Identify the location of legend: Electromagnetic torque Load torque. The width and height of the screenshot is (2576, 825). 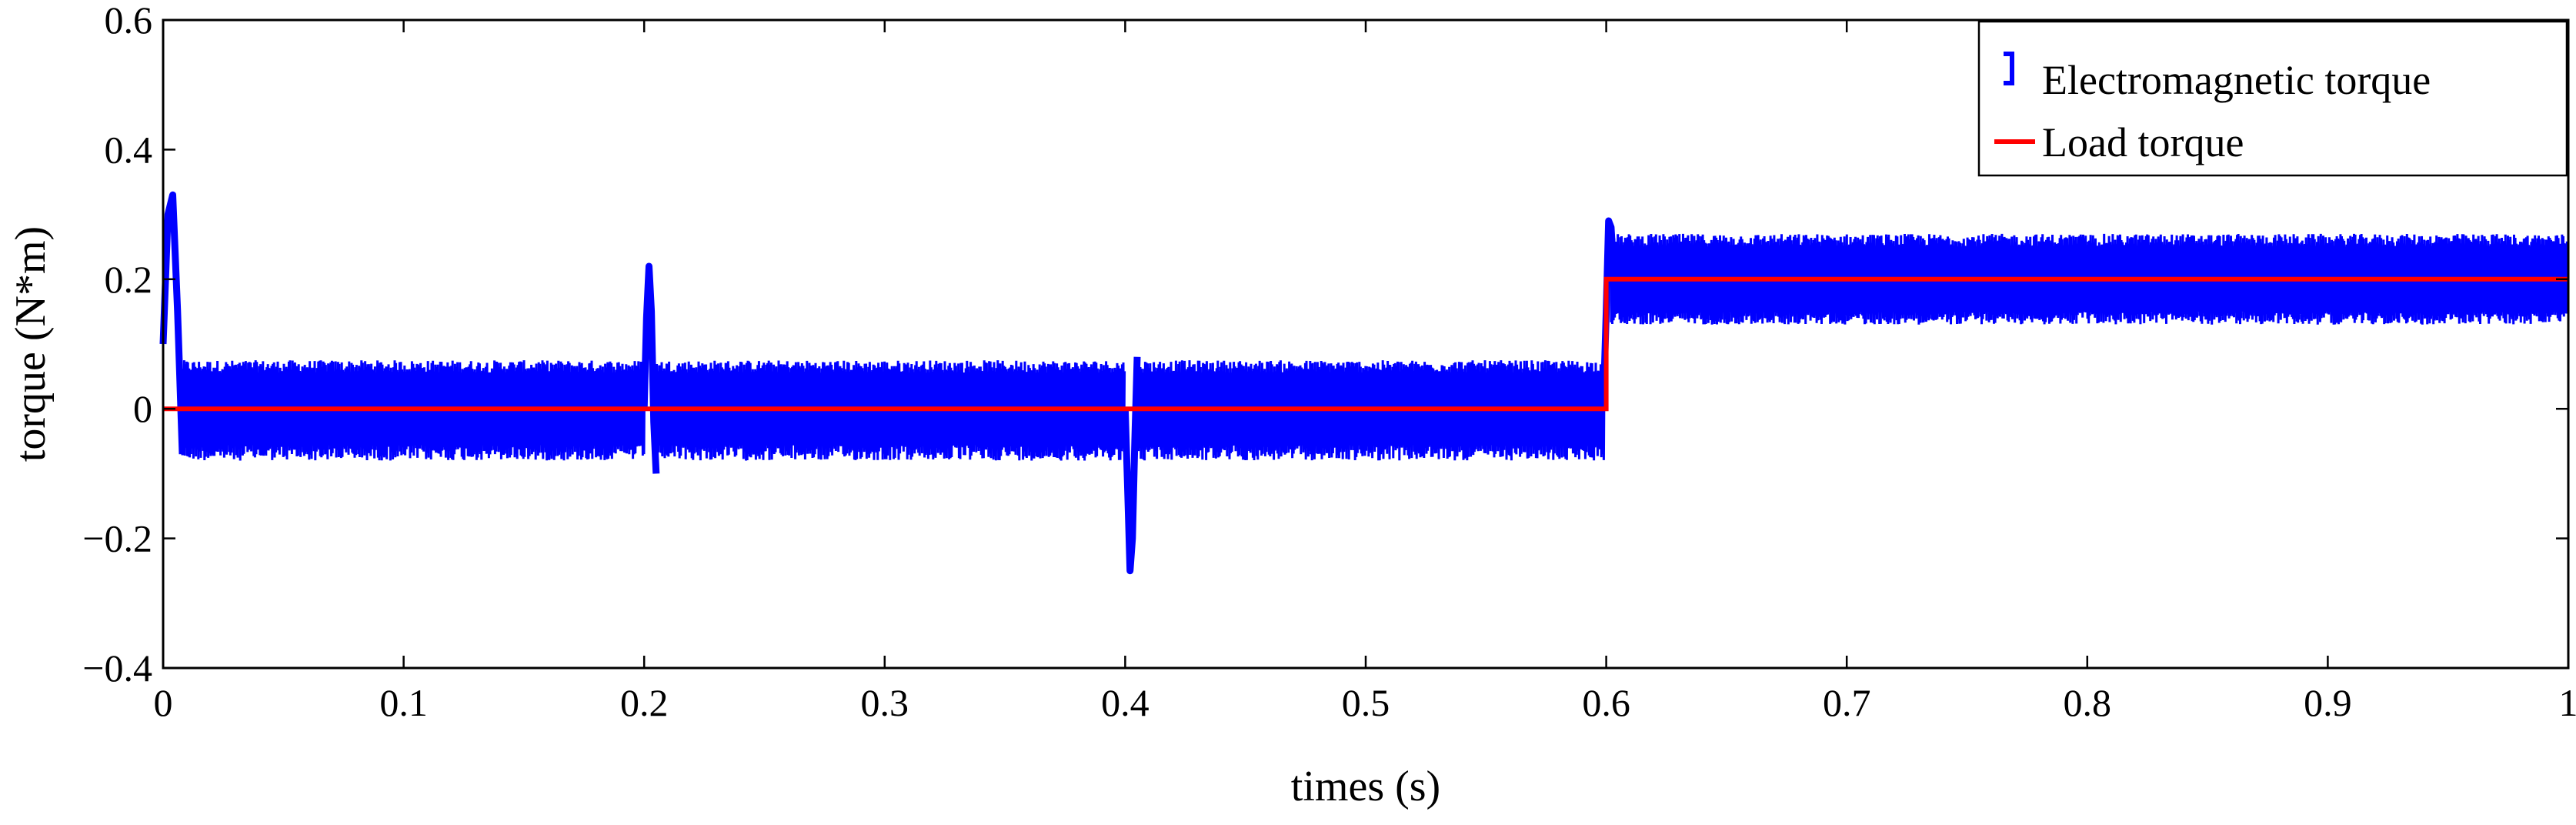
(2273, 98).